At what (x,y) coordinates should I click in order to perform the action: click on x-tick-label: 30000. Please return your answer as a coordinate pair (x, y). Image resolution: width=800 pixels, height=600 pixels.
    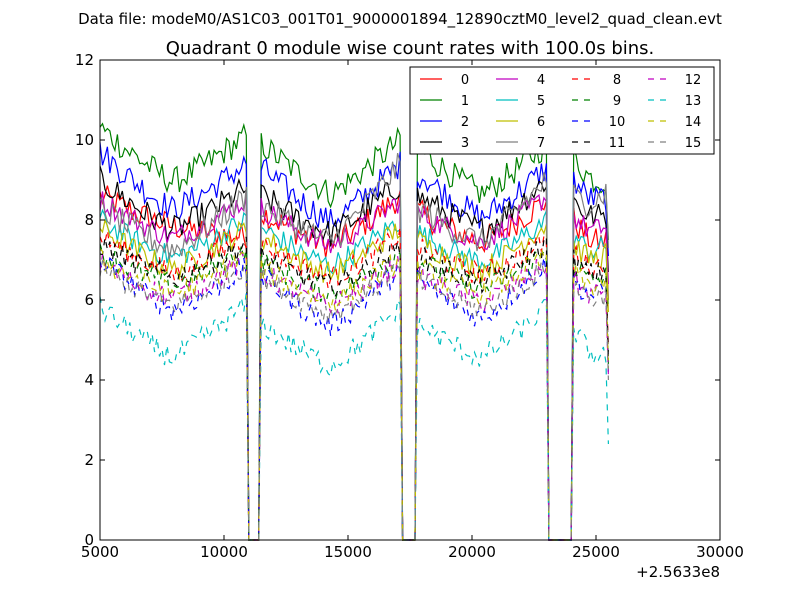
    Looking at the image, I should click on (720, 552).